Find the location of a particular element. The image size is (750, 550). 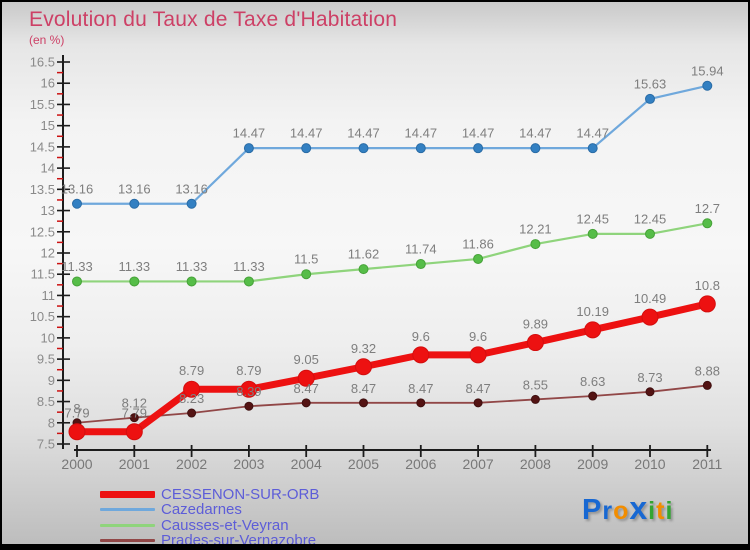

legend-label: CESSENON-SUR-ORB is located at coordinates (240, 495).